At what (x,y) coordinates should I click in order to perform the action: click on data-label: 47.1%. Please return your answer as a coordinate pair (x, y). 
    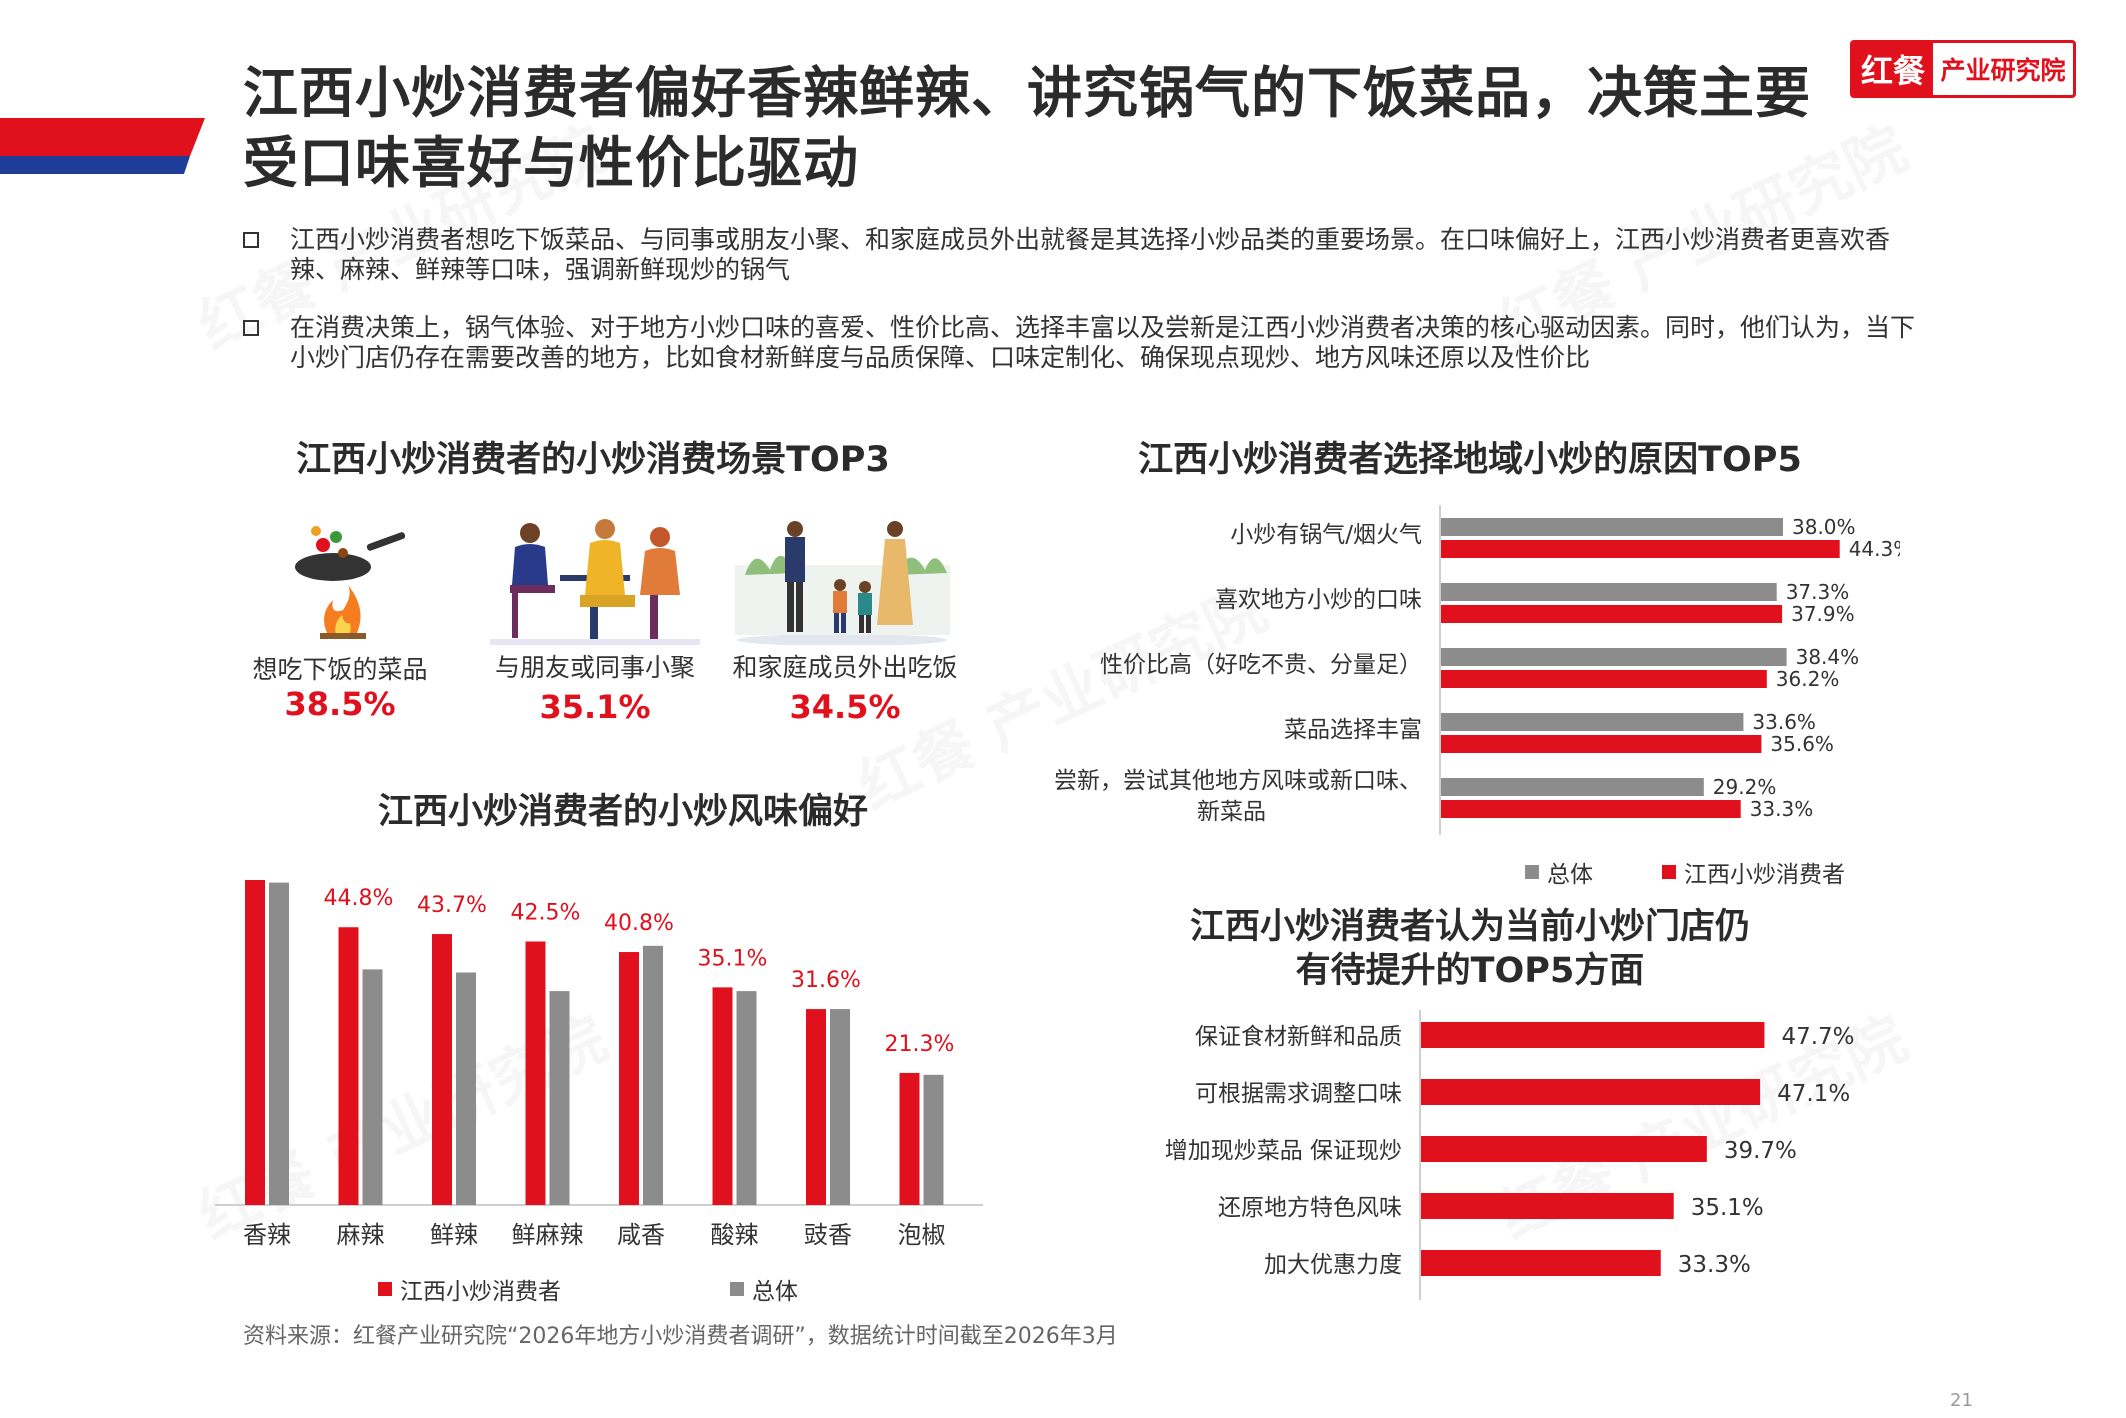
    Looking at the image, I should click on (1813, 1094).